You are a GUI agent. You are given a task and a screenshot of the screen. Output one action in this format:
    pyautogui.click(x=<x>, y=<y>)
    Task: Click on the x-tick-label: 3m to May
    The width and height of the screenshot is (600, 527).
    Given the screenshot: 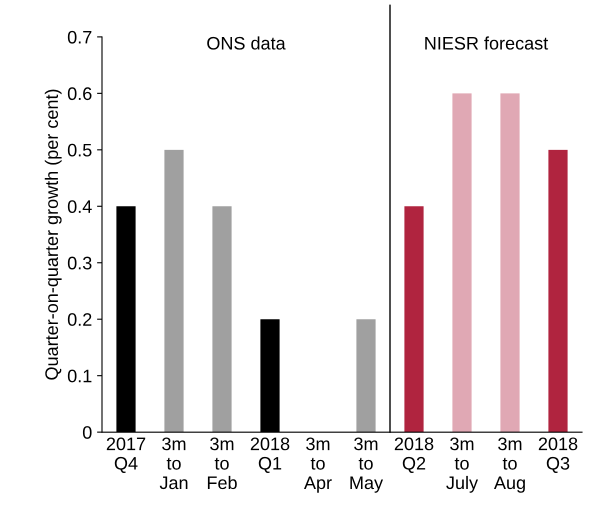 What is the action you would take?
    pyautogui.click(x=367, y=465)
    